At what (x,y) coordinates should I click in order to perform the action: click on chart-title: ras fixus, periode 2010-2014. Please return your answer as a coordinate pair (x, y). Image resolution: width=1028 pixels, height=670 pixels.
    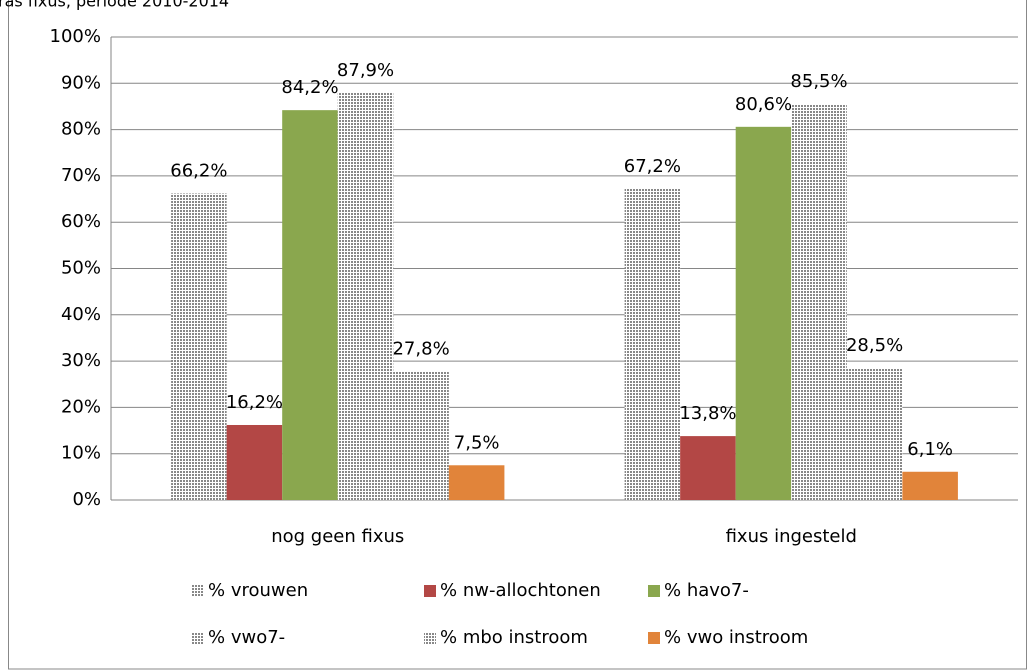
    Looking at the image, I should click on (114, 5).